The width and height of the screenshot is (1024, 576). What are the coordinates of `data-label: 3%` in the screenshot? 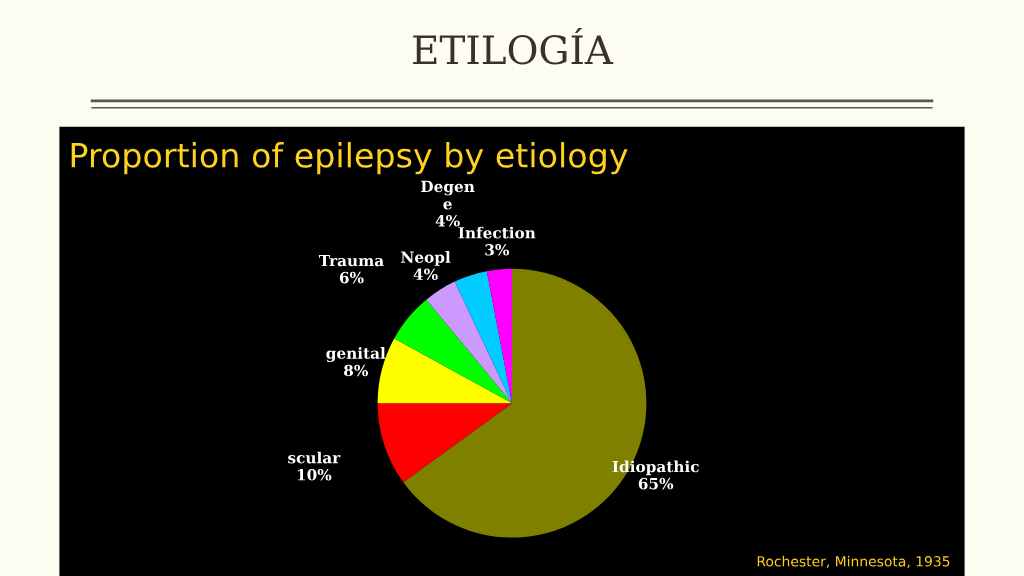 It's located at (497, 250).